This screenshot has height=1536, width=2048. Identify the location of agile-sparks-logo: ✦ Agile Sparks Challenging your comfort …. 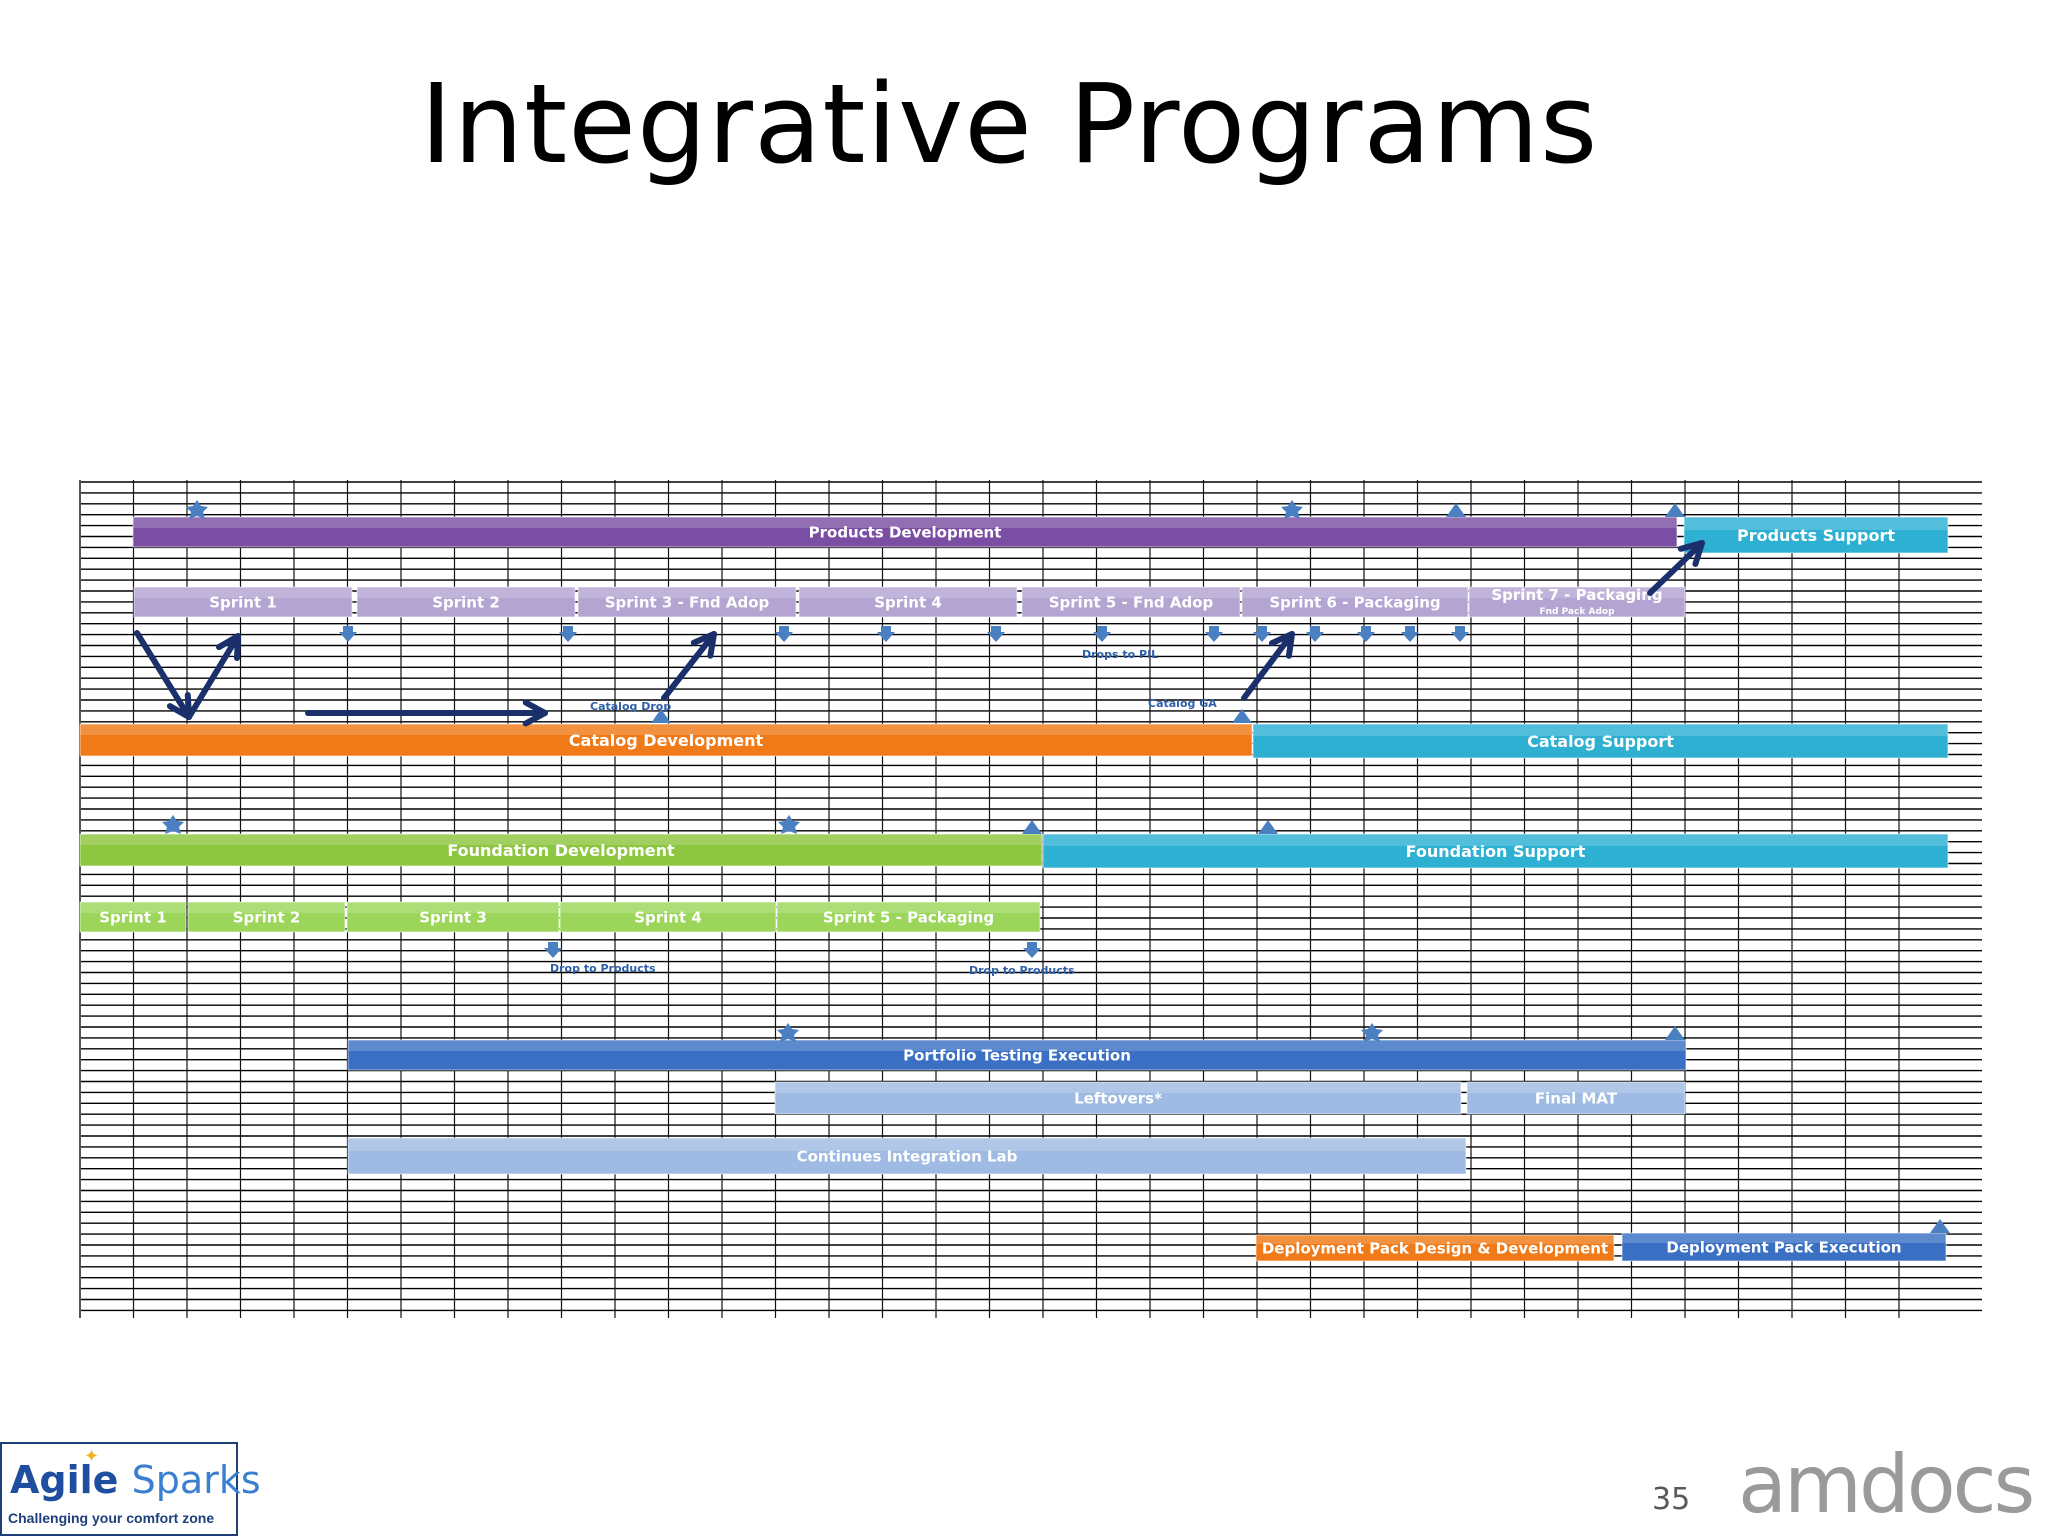
(130, 1489).